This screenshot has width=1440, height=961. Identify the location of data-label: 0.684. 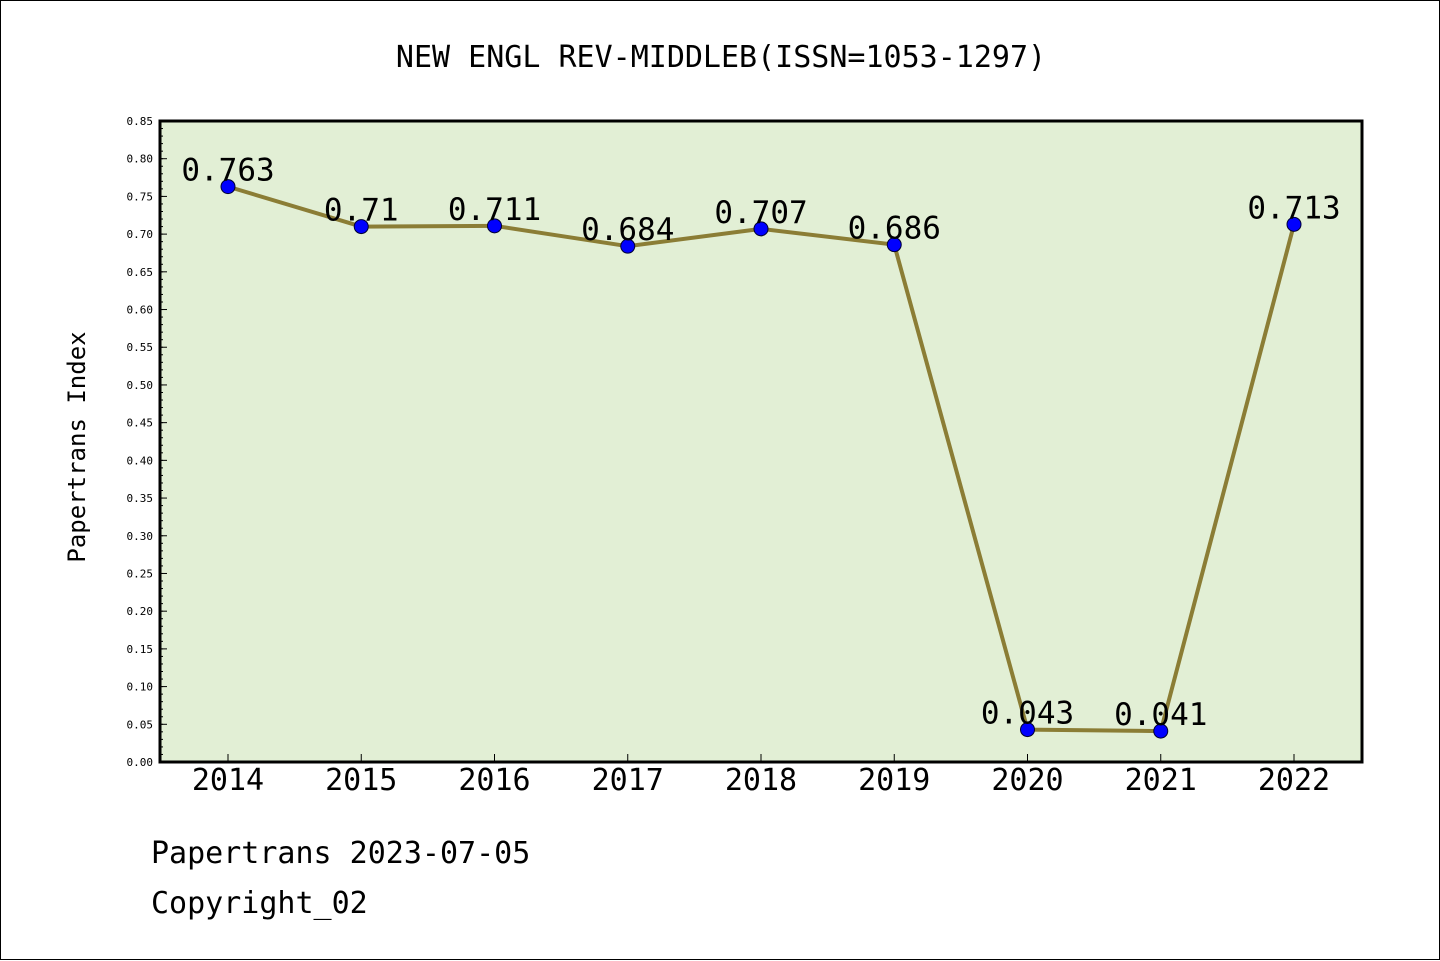
(627, 230).